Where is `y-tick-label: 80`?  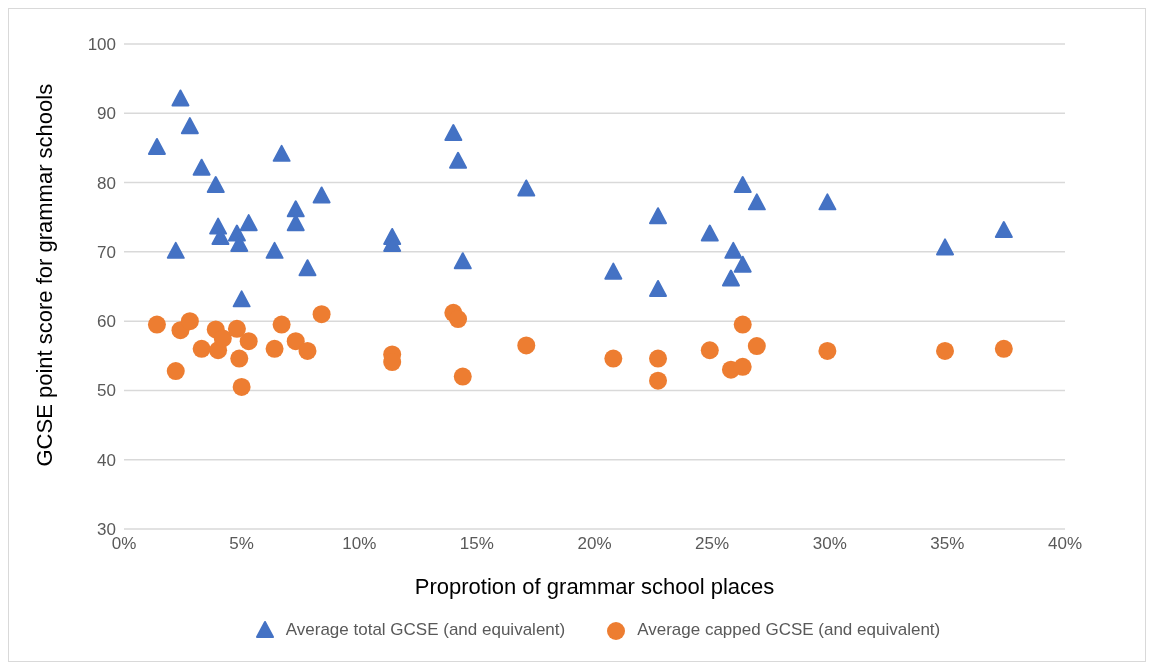
y-tick-label: 80 is located at coordinates (106, 183).